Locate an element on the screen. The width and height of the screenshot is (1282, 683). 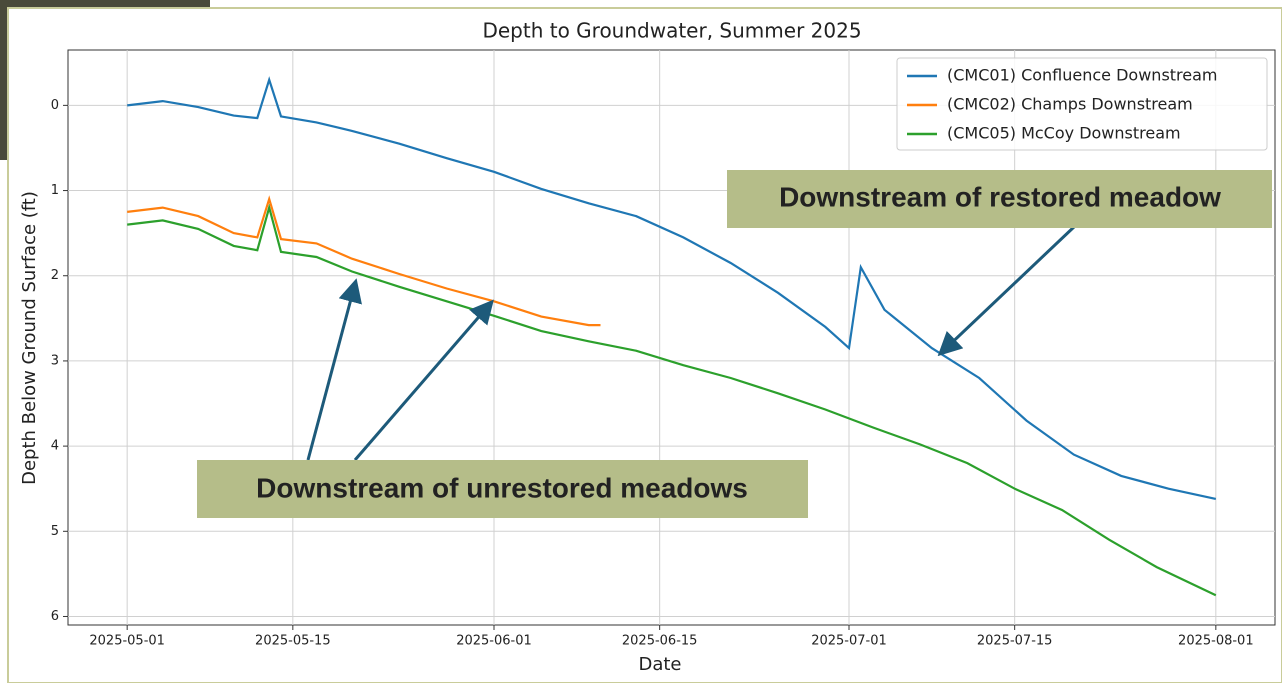
y-tick-label: 6 is located at coordinates (55, 616).